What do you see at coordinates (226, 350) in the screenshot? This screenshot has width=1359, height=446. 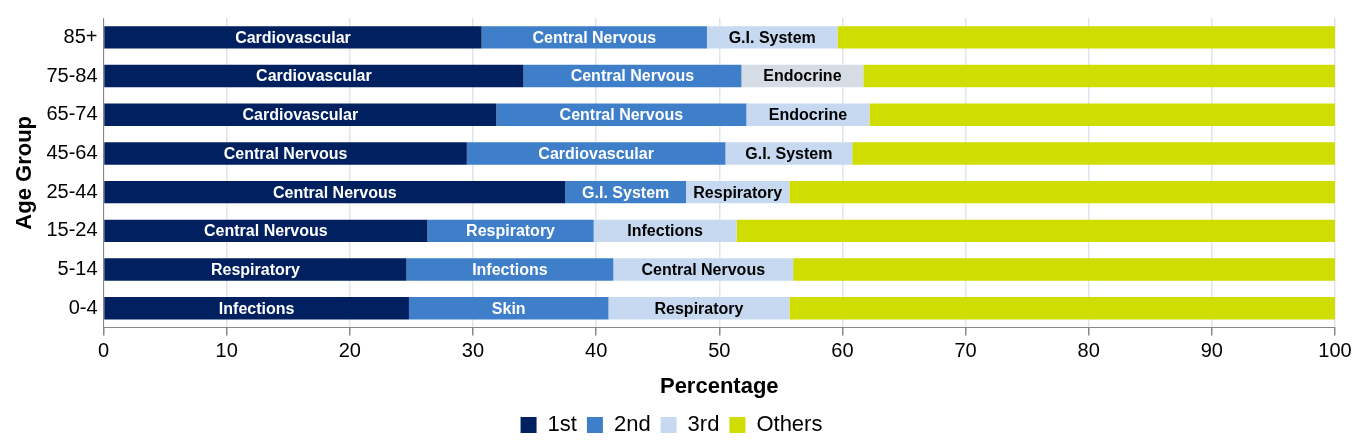 I see `x-tick-label: 10` at bounding box center [226, 350].